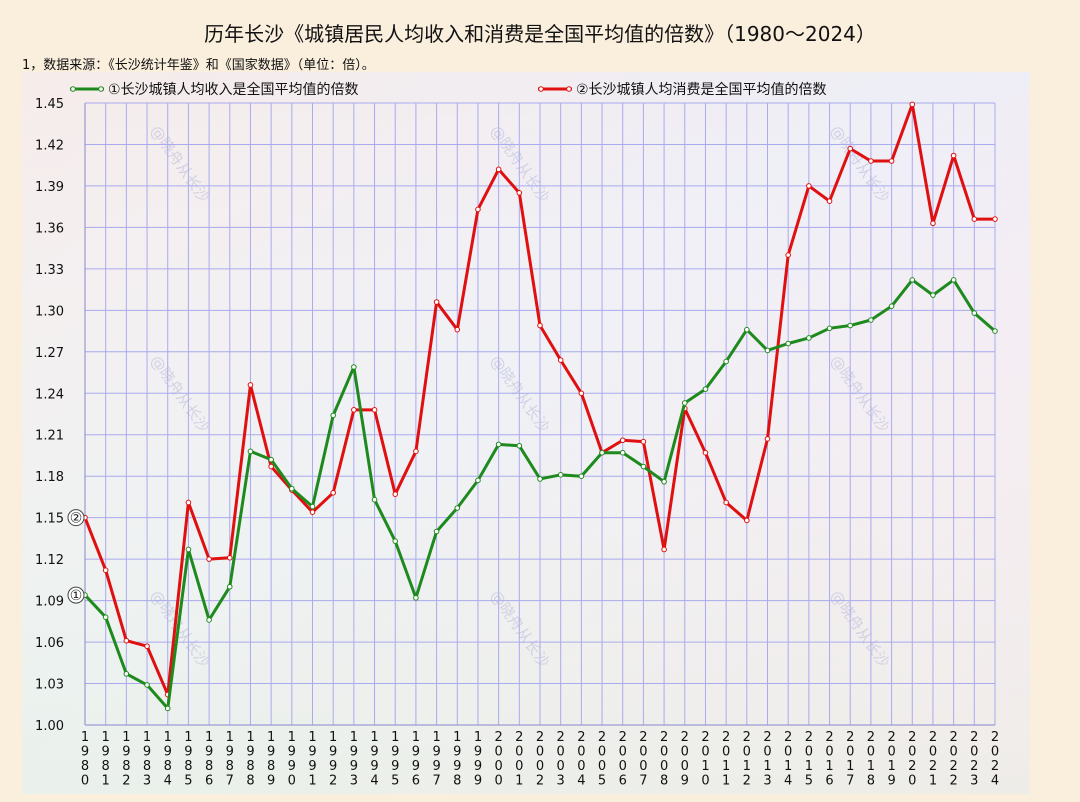 The width and height of the screenshot is (1080, 802). I want to click on y-tick-label: 1.39, so click(49, 187).